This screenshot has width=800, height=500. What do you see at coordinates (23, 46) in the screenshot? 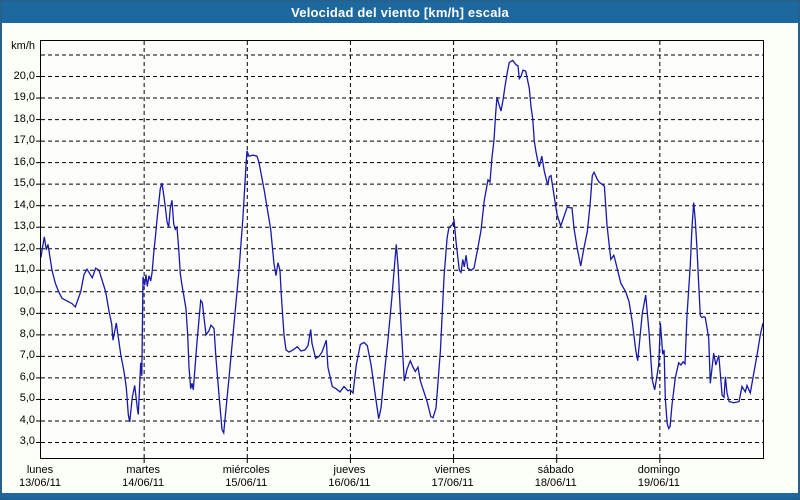
I see `y-axis-unit-label: km/h` at bounding box center [23, 46].